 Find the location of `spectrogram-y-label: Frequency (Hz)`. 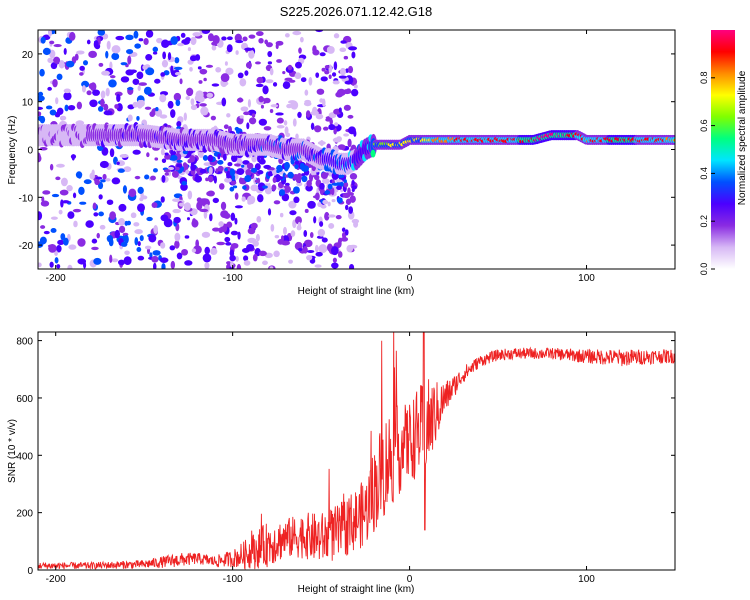

spectrogram-y-label: Frequency (Hz) is located at coordinates (12, 150).